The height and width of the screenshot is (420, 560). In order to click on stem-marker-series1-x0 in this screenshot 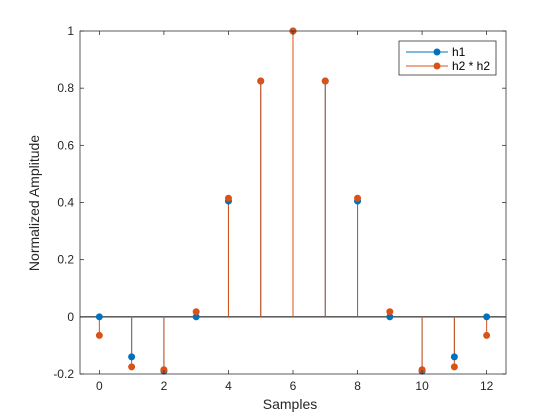, I will do `click(99, 335)`.